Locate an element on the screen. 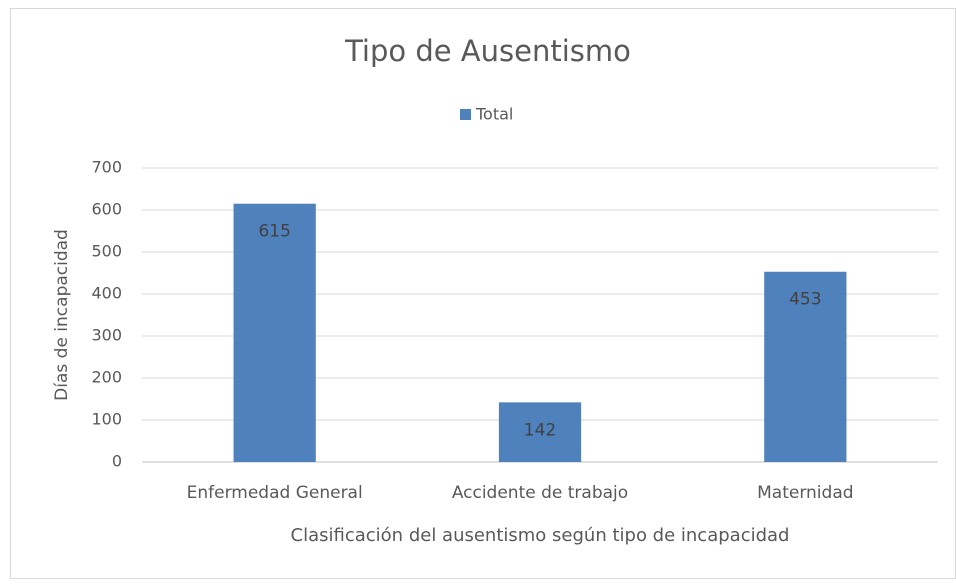  chart-title: Tipo de Ausentismo is located at coordinates (487, 51).